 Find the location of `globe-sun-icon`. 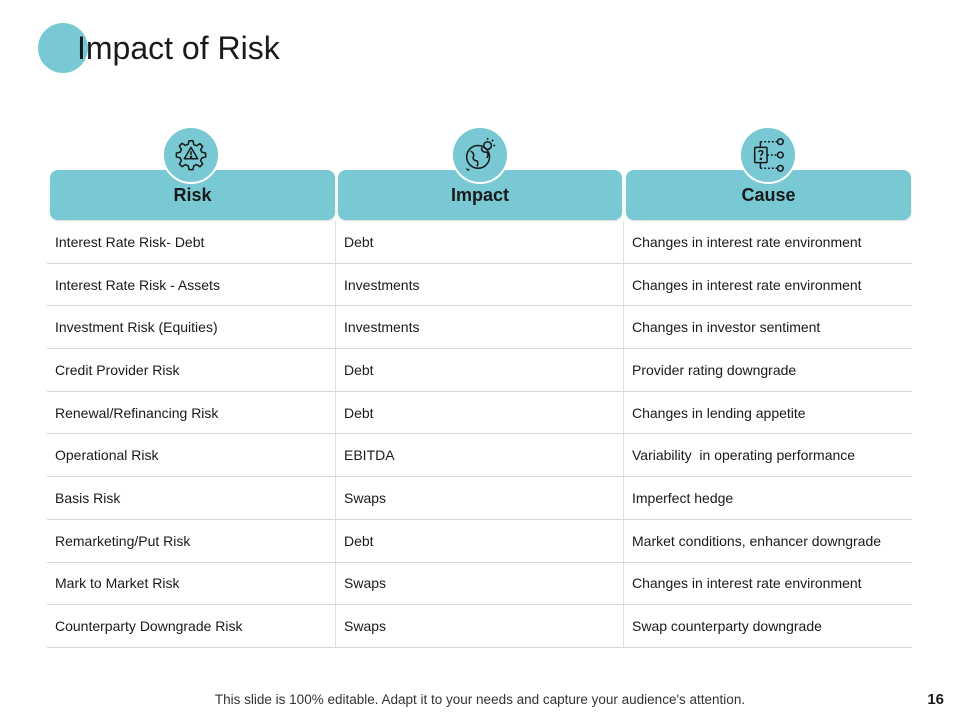

globe-sun-icon is located at coordinates (480, 155).